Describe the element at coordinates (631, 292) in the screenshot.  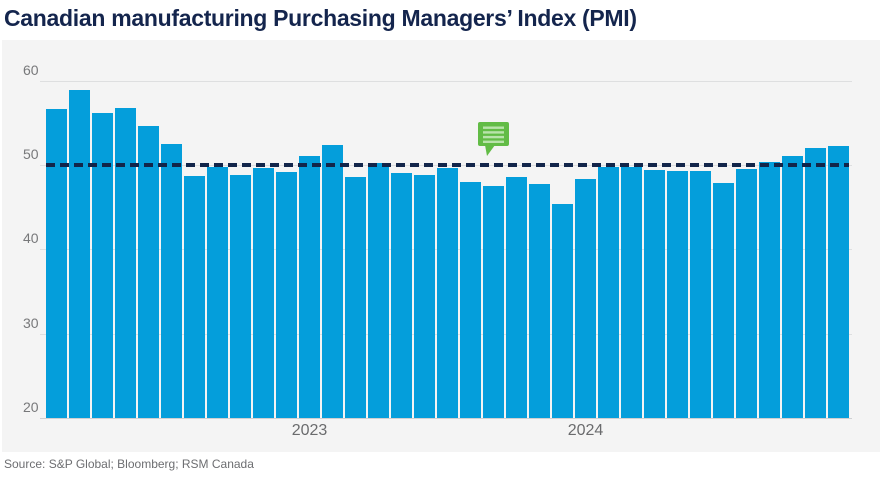
I see `pmi-bar-mar-2024` at that location.